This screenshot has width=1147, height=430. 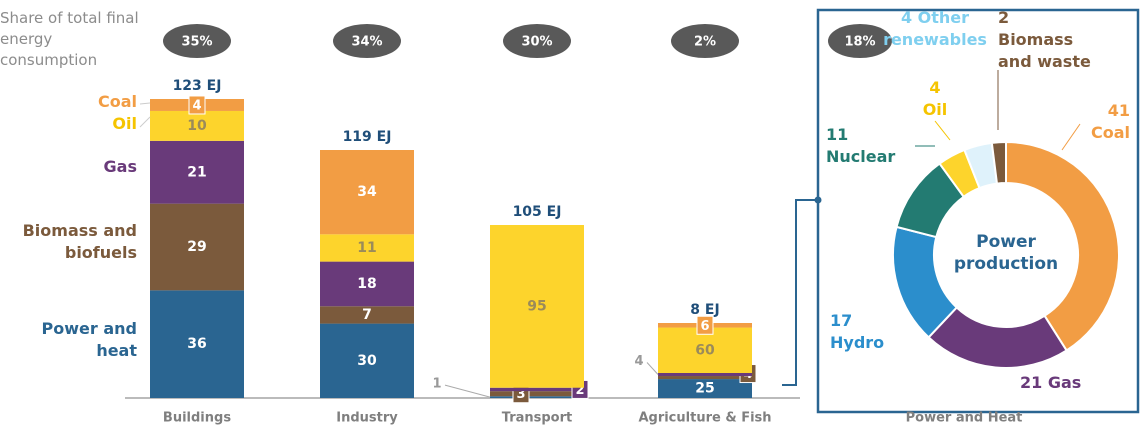 I want to click on value-label: 3, so click(x=520, y=394).